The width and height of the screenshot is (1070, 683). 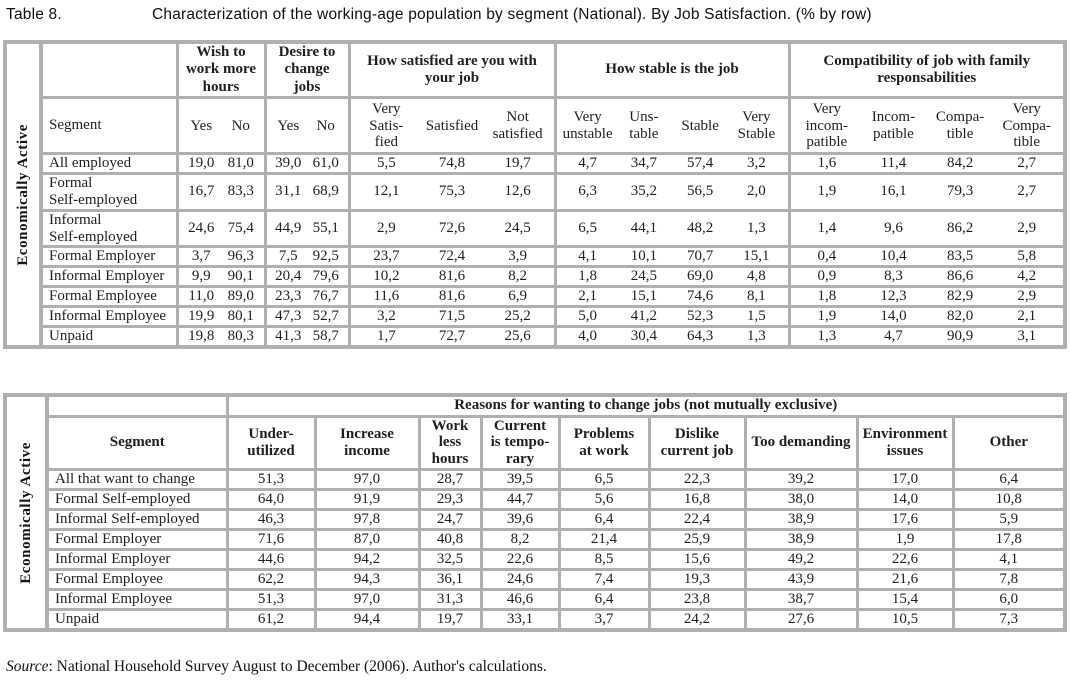 What do you see at coordinates (240, 191) in the screenshot?
I see `value: 83,3` at bounding box center [240, 191].